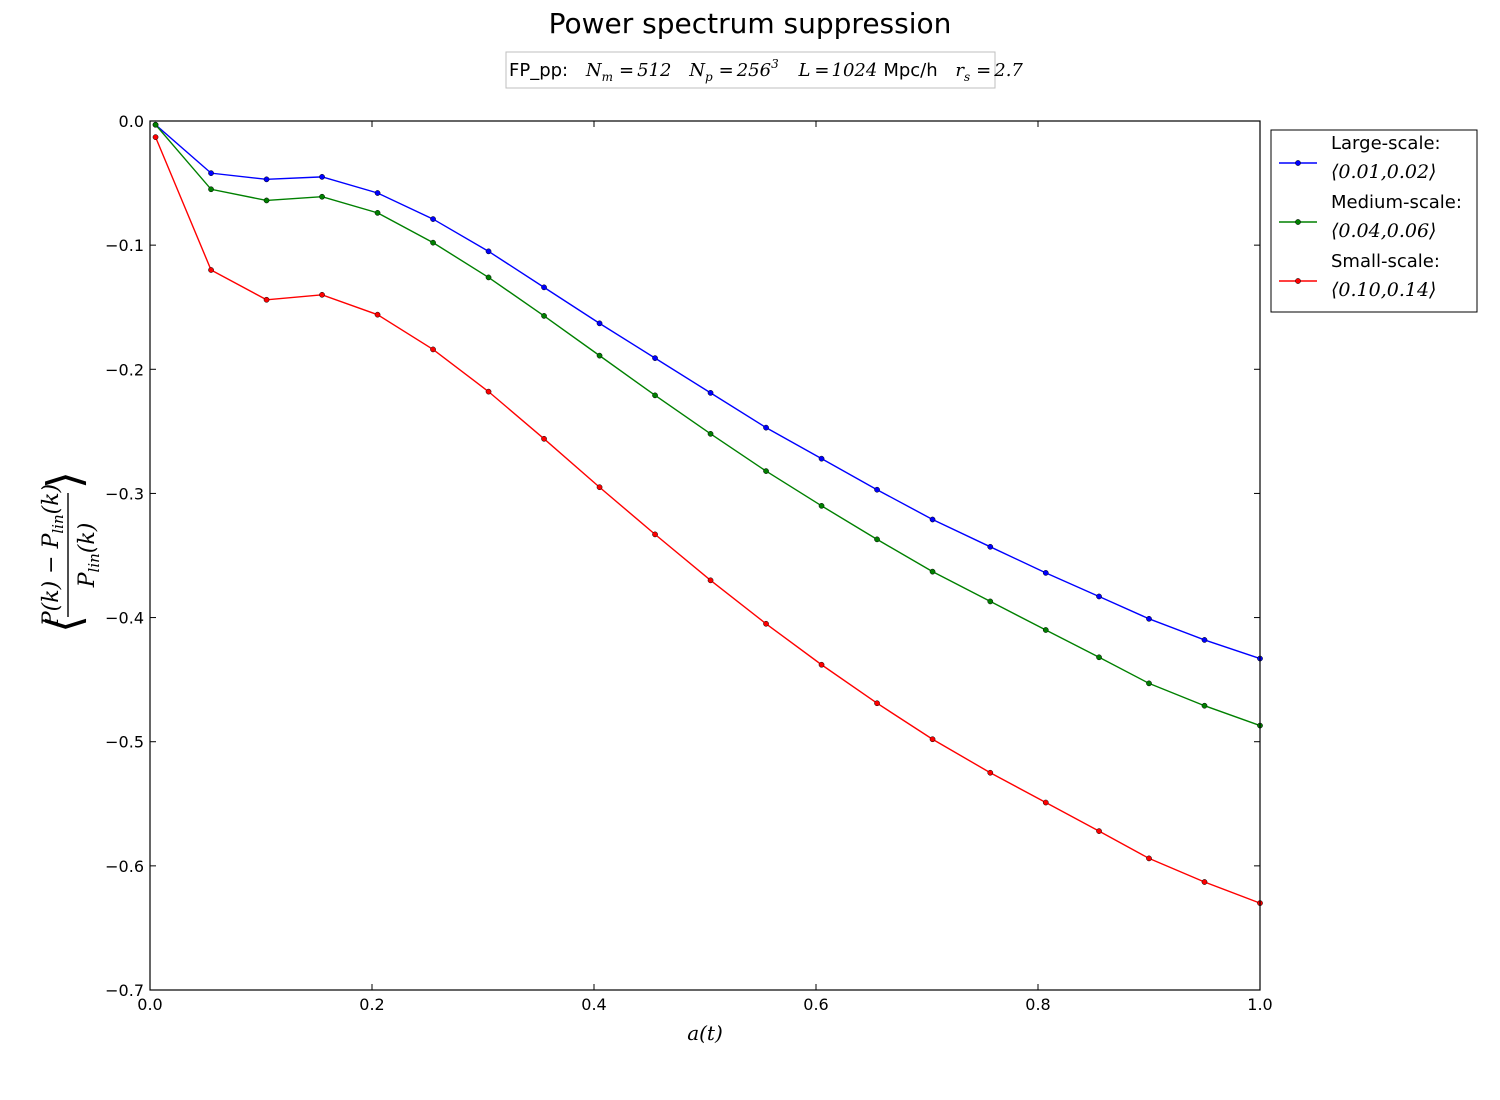 The height and width of the screenshot is (1100, 1500). What do you see at coordinates (593, 1004) in the screenshot?
I see `x-tick-label: 0.4` at bounding box center [593, 1004].